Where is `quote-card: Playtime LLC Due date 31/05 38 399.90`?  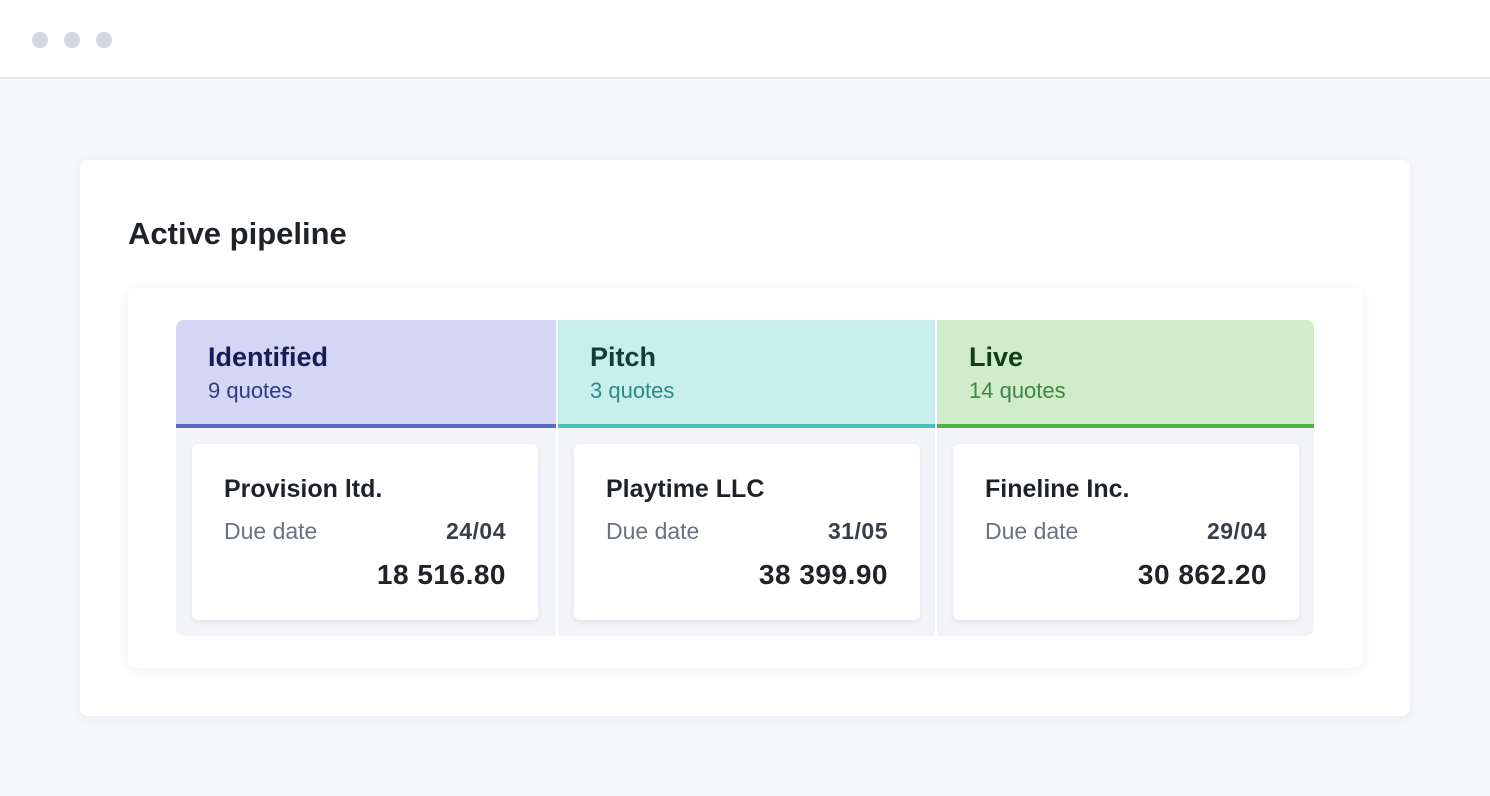 quote-card: Playtime LLC Due date 31/05 38 399.90 is located at coordinates (747, 532).